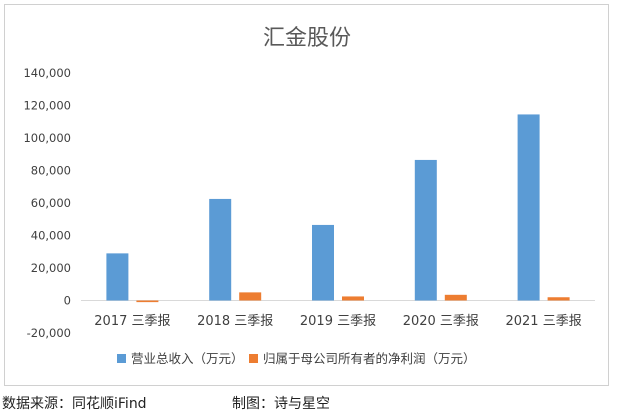 This screenshot has height=416, width=617. What do you see at coordinates (369, 358) in the screenshot?
I see `legend-label: 归属于母公司所有者的净利润（万元）` at bounding box center [369, 358].